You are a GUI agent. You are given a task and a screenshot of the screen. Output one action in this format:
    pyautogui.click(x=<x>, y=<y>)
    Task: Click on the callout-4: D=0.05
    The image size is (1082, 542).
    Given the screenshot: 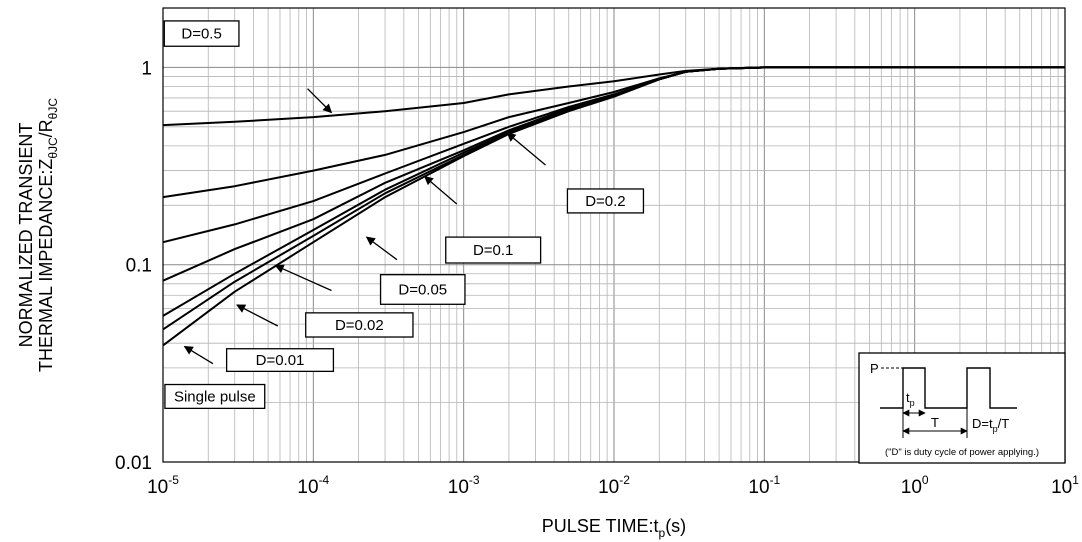 What is the action you would take?
    pyautogui.click(x=415, y=270)
    